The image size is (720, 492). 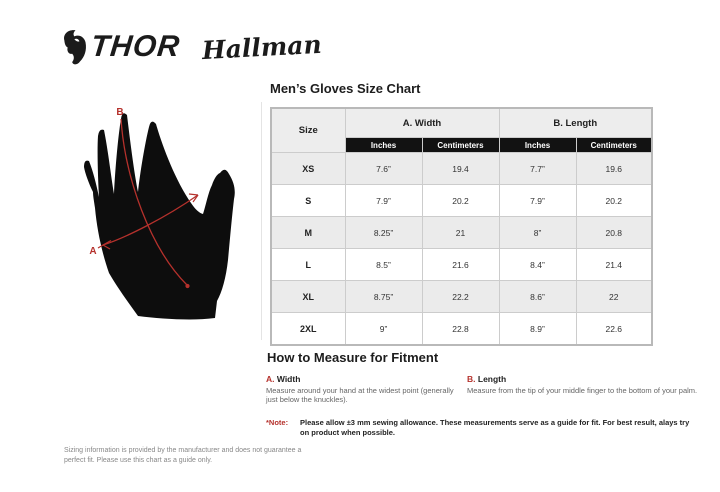 What do you see at coordinates (150, 220) in the screenshot?
I see `width-measure-line` at bounding box center [150, 220].